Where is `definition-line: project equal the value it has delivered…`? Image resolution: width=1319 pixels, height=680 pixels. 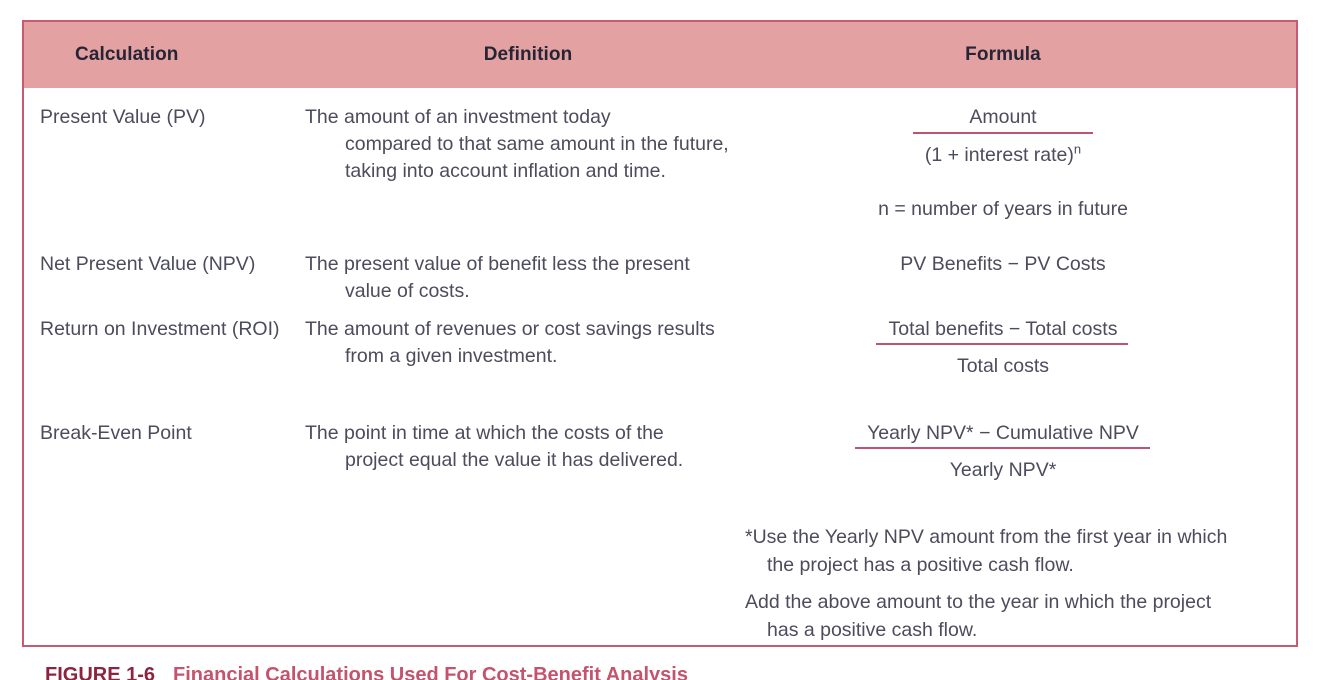
definition-line: project equal the value it has delivered… is located at coordinates (514, 460).